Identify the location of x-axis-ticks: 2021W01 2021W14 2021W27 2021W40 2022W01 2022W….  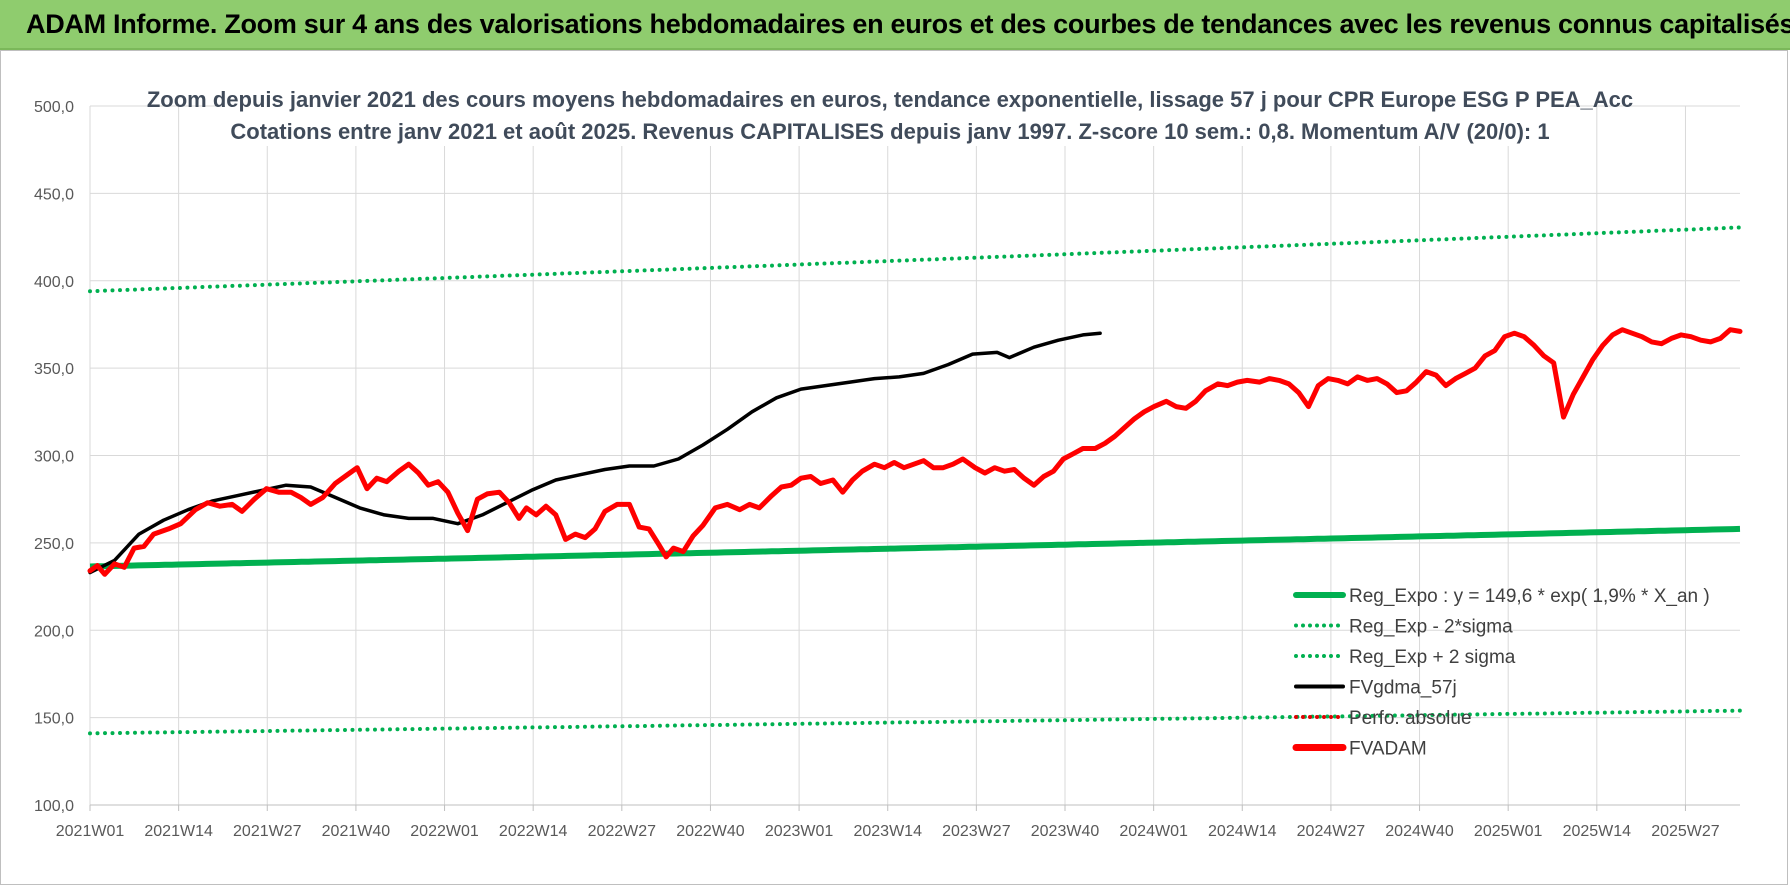
(888, 831).